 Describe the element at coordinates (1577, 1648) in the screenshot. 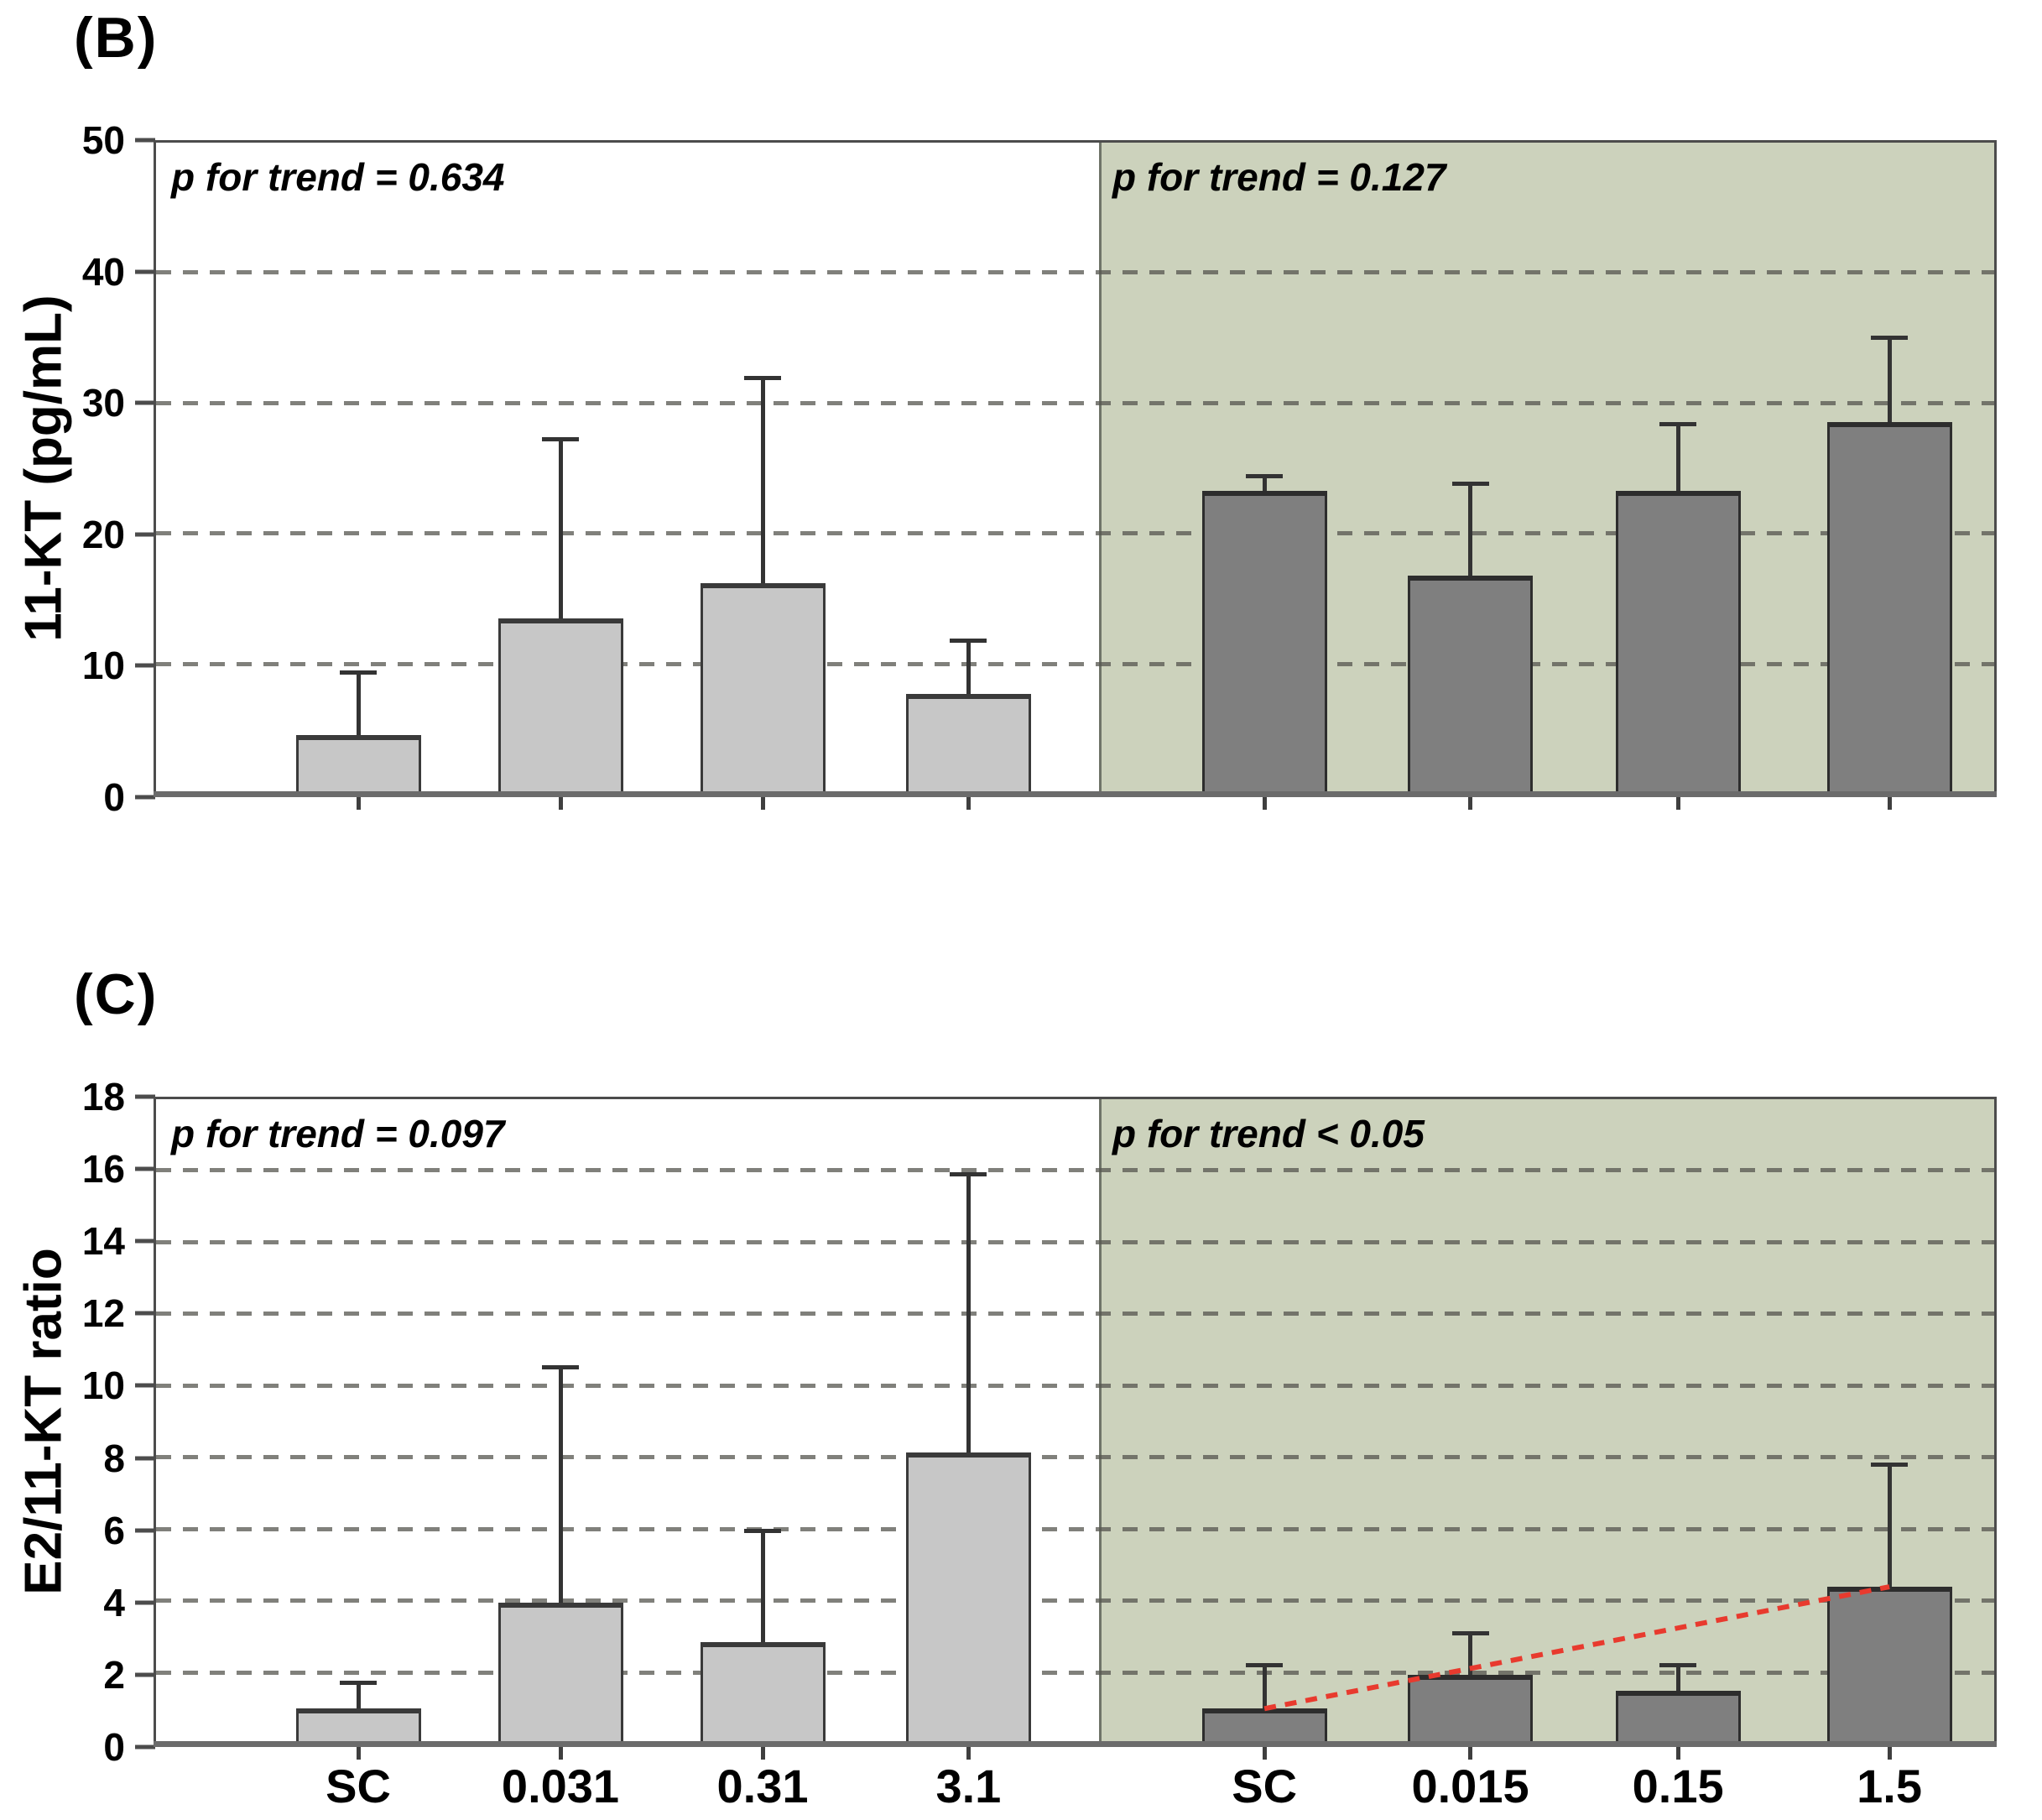

I see `trend-line` at that location.